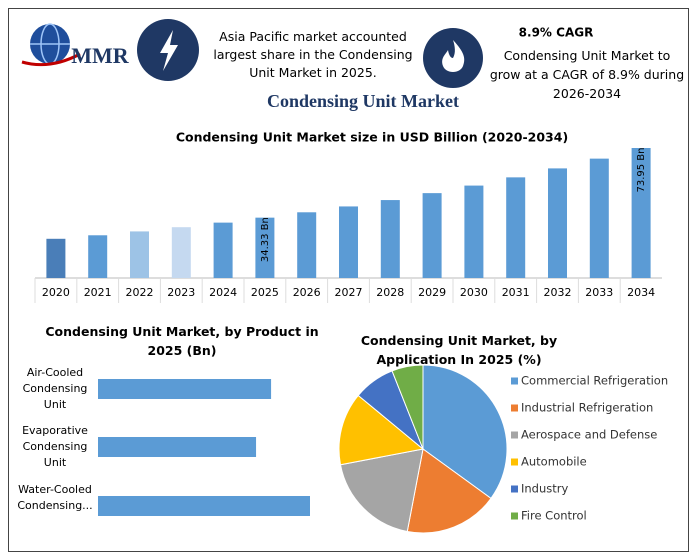 The width and height of the screenshot is (697, 560). Describe the element at coordinates (554, 516) in the screenshot. I see `legend-label: Fire Control` at that location.